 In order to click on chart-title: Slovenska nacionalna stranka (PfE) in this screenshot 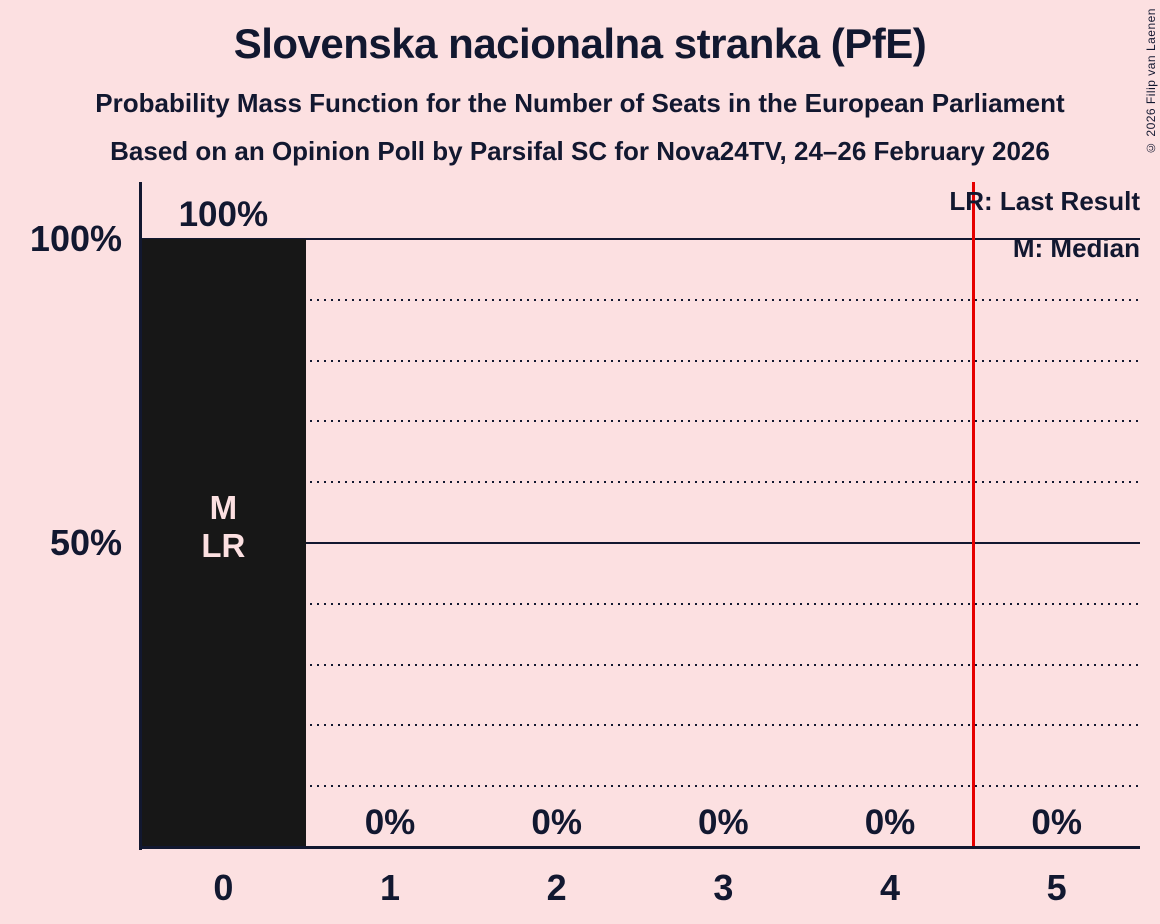, I will do `click(580, 43)`.